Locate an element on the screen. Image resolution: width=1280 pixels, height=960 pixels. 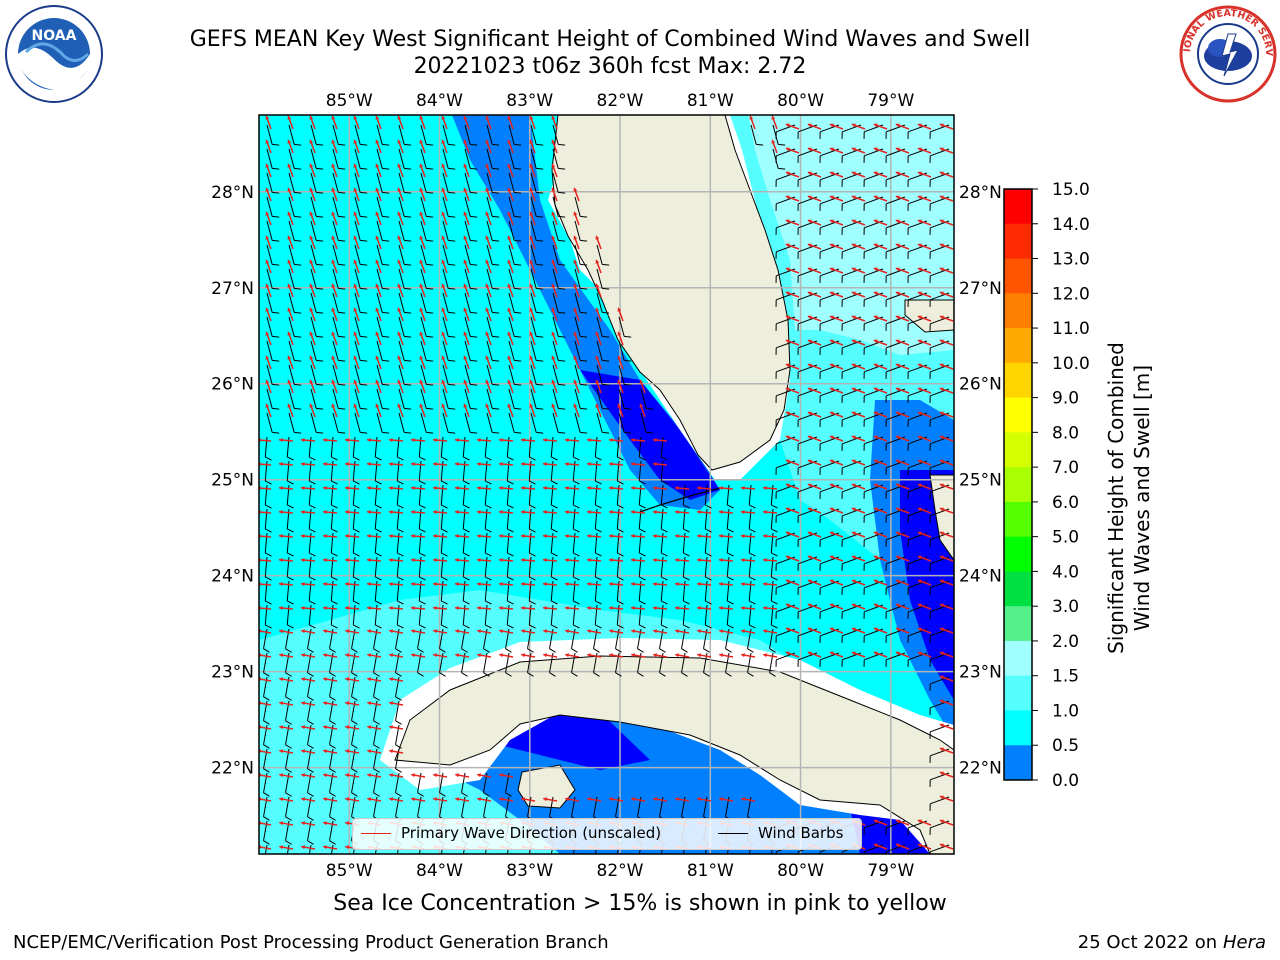
colorbar-tick-label: 1.5 is located at coordinates (1065, 677).